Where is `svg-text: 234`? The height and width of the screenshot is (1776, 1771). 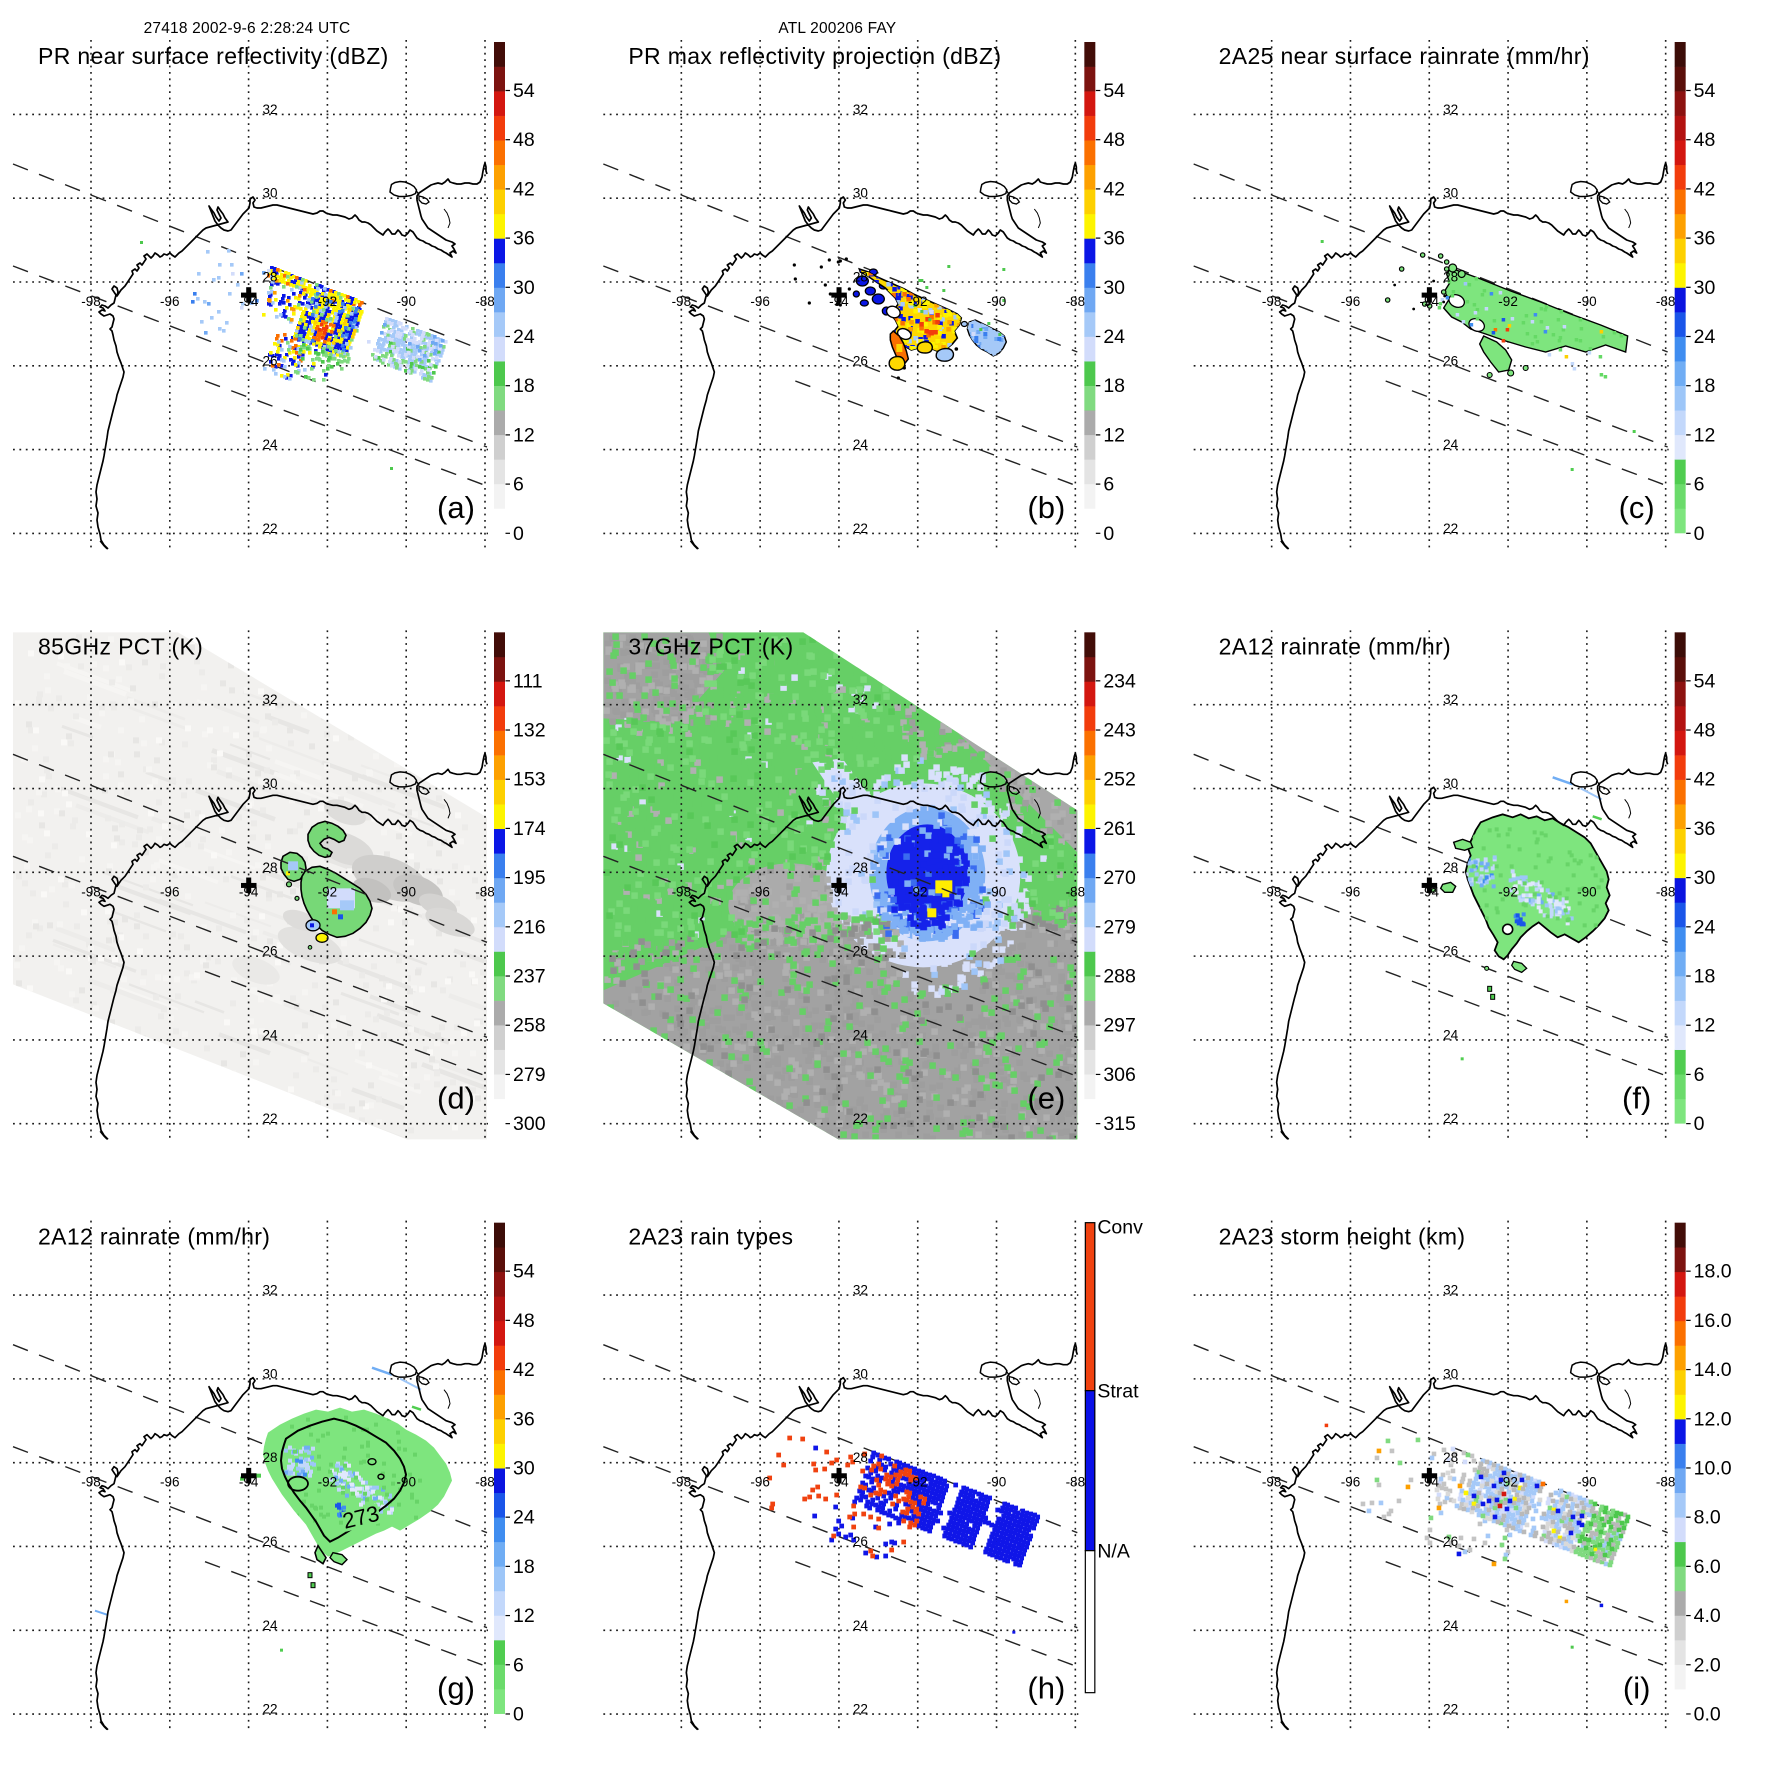 svg-text: 234 is located at coordinates (1119, 681).